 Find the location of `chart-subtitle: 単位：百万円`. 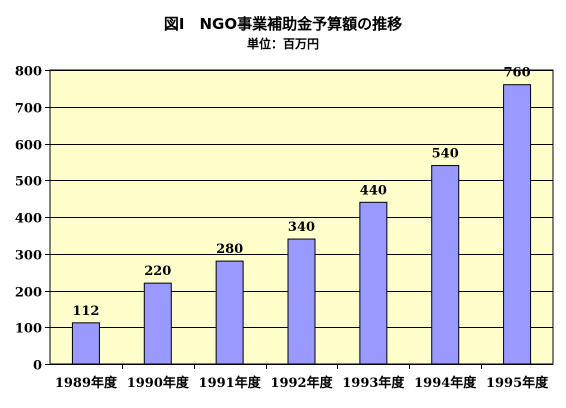

chart-subtitle: 単位：百万円 is located at coordinates (283, 43).